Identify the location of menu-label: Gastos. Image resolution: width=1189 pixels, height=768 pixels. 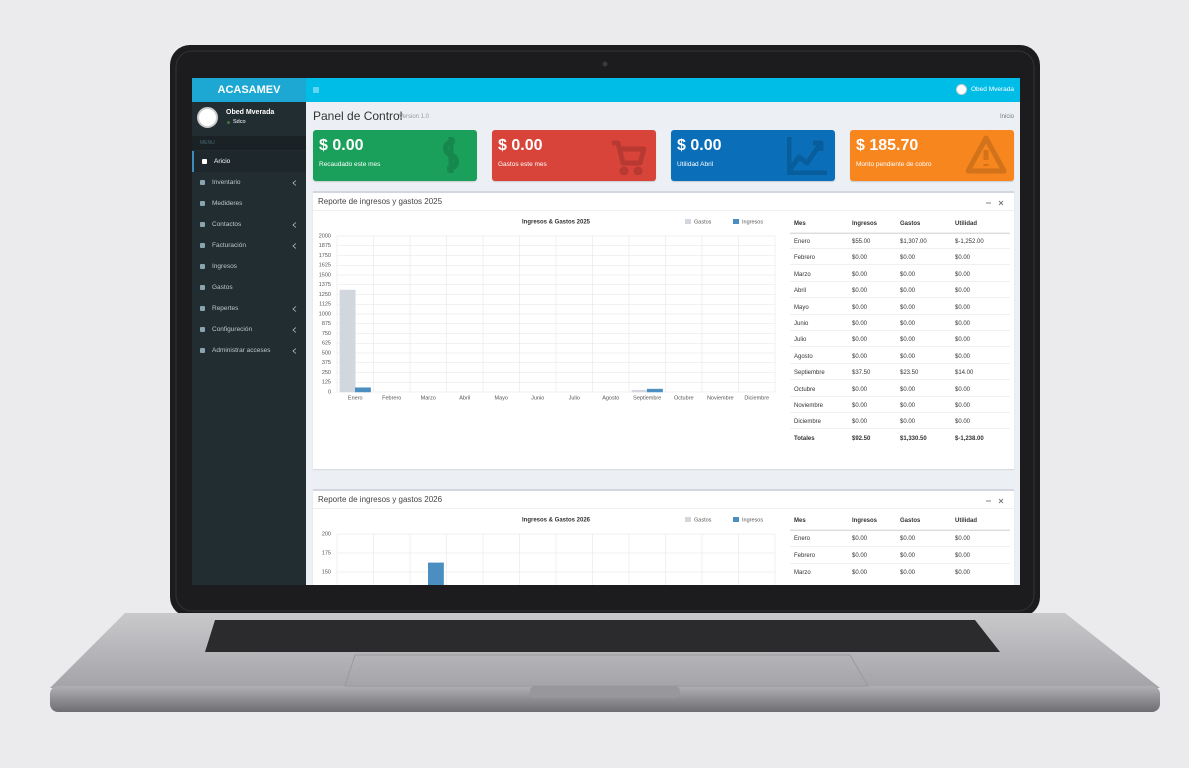
(222, 287).